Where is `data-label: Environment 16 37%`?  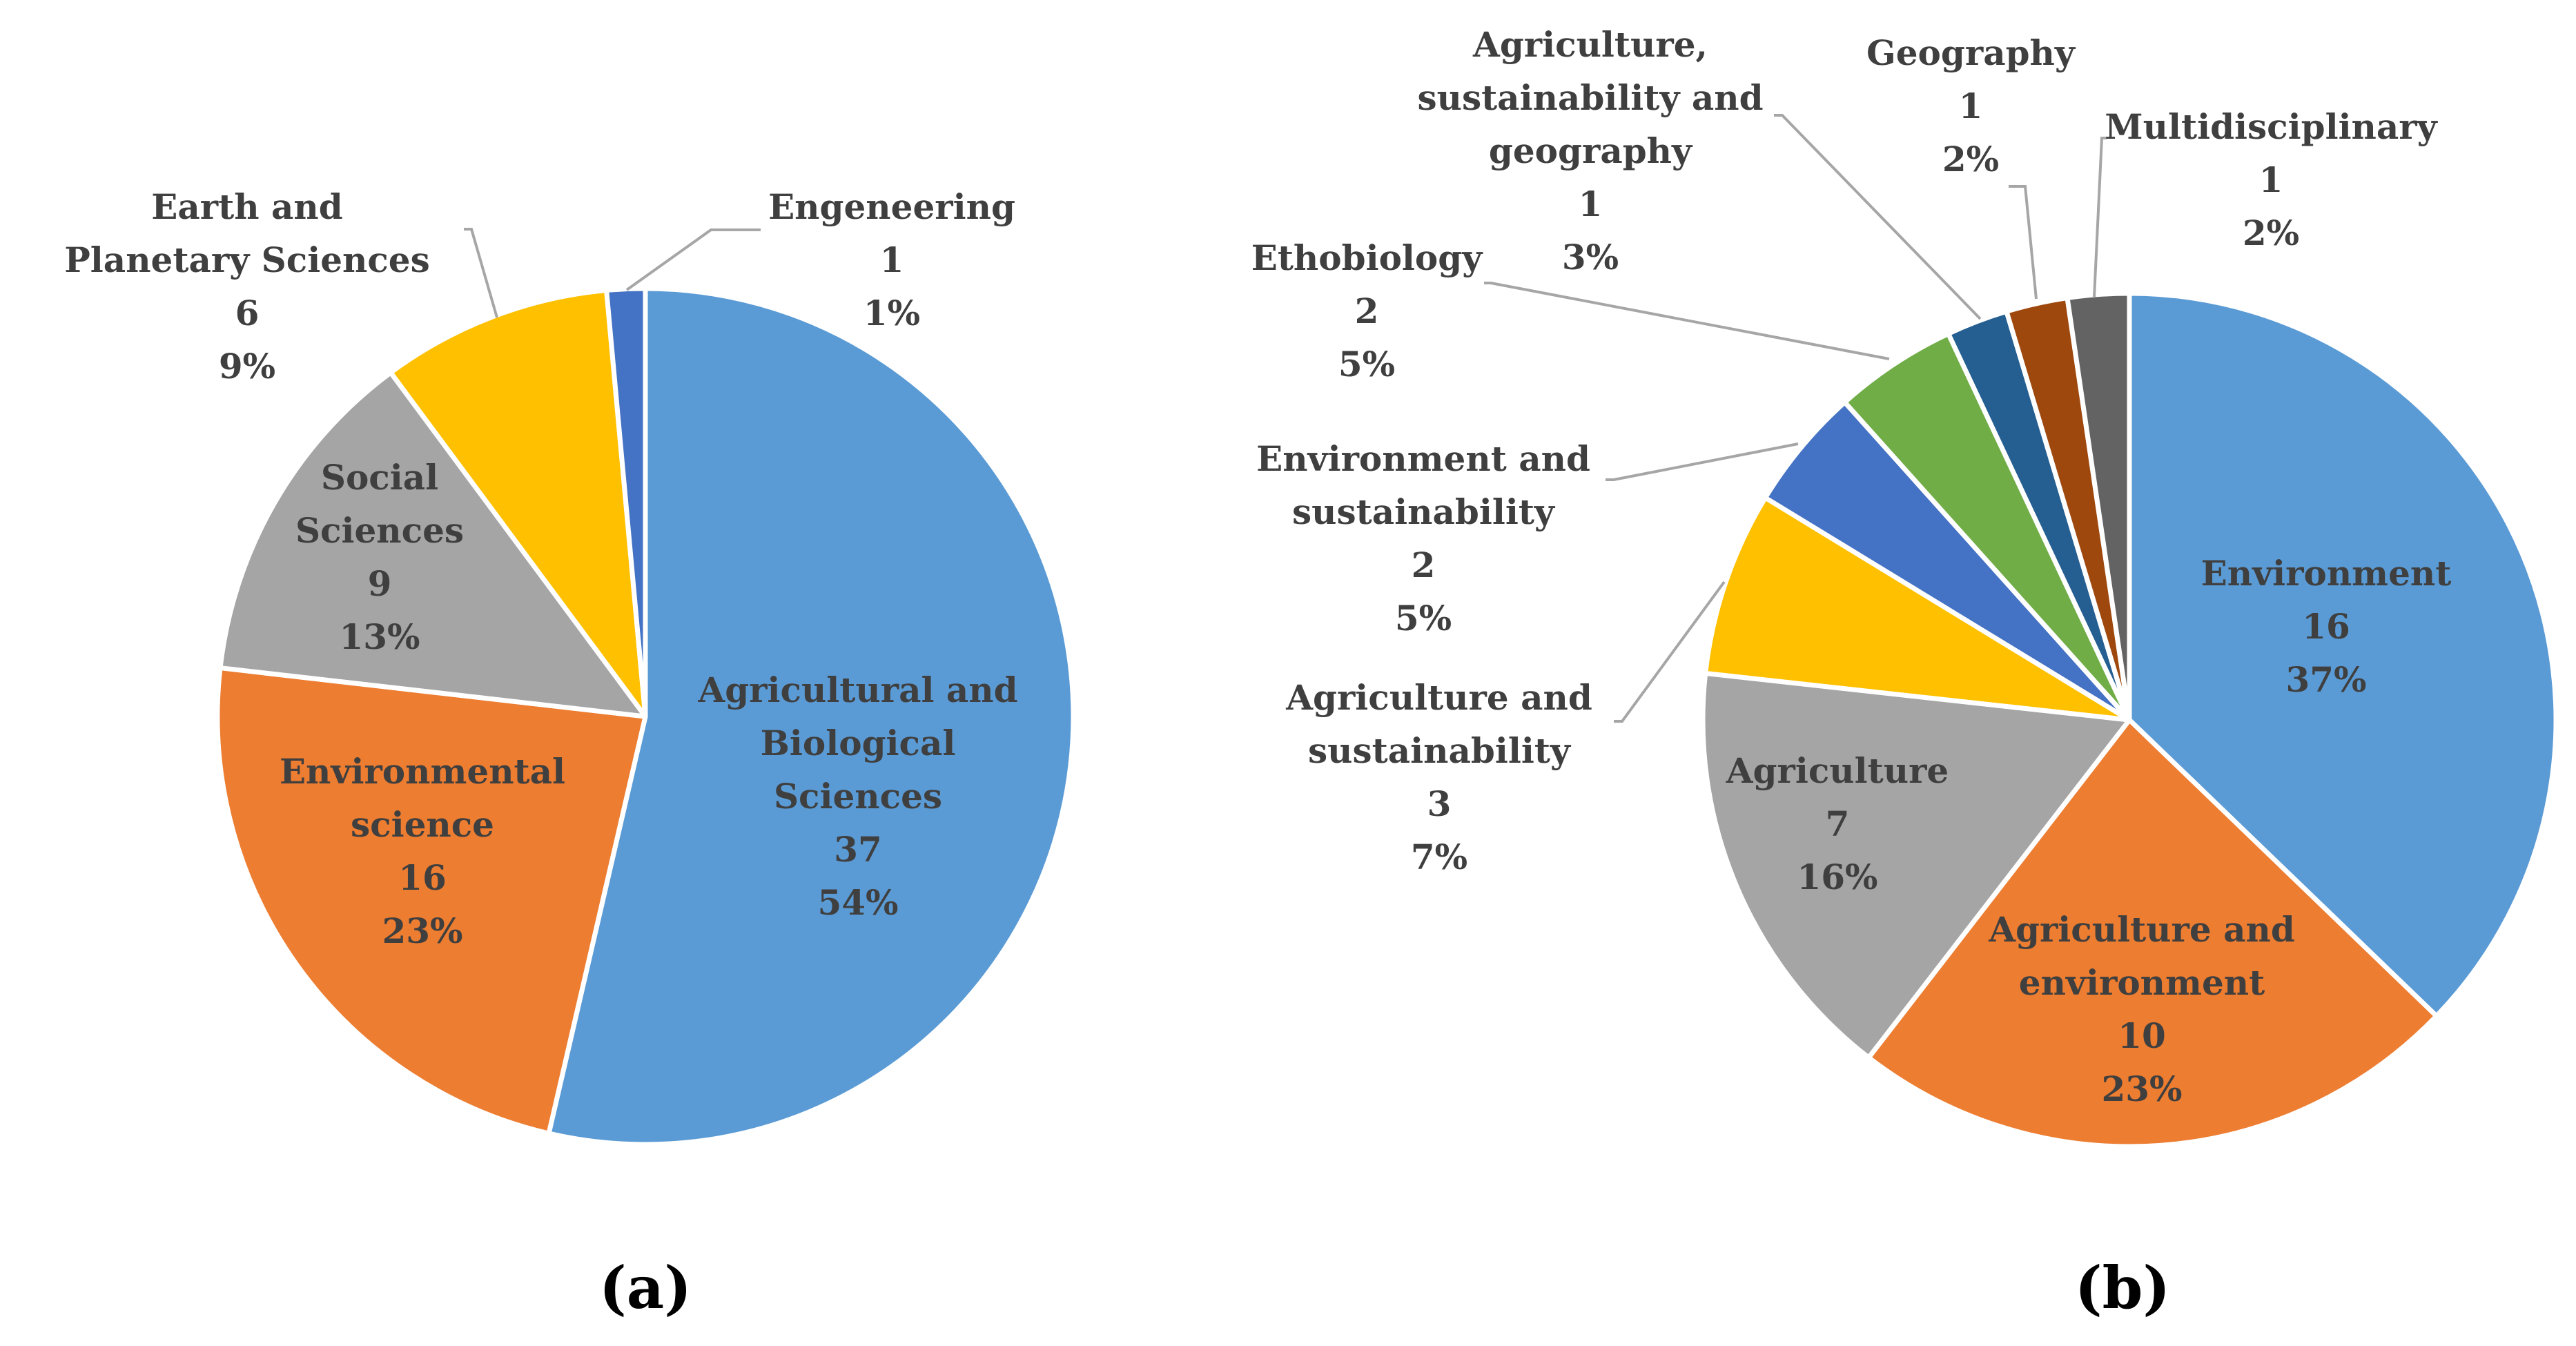
data-label: Environment 16 37% is located at coordinates (2326, 626).